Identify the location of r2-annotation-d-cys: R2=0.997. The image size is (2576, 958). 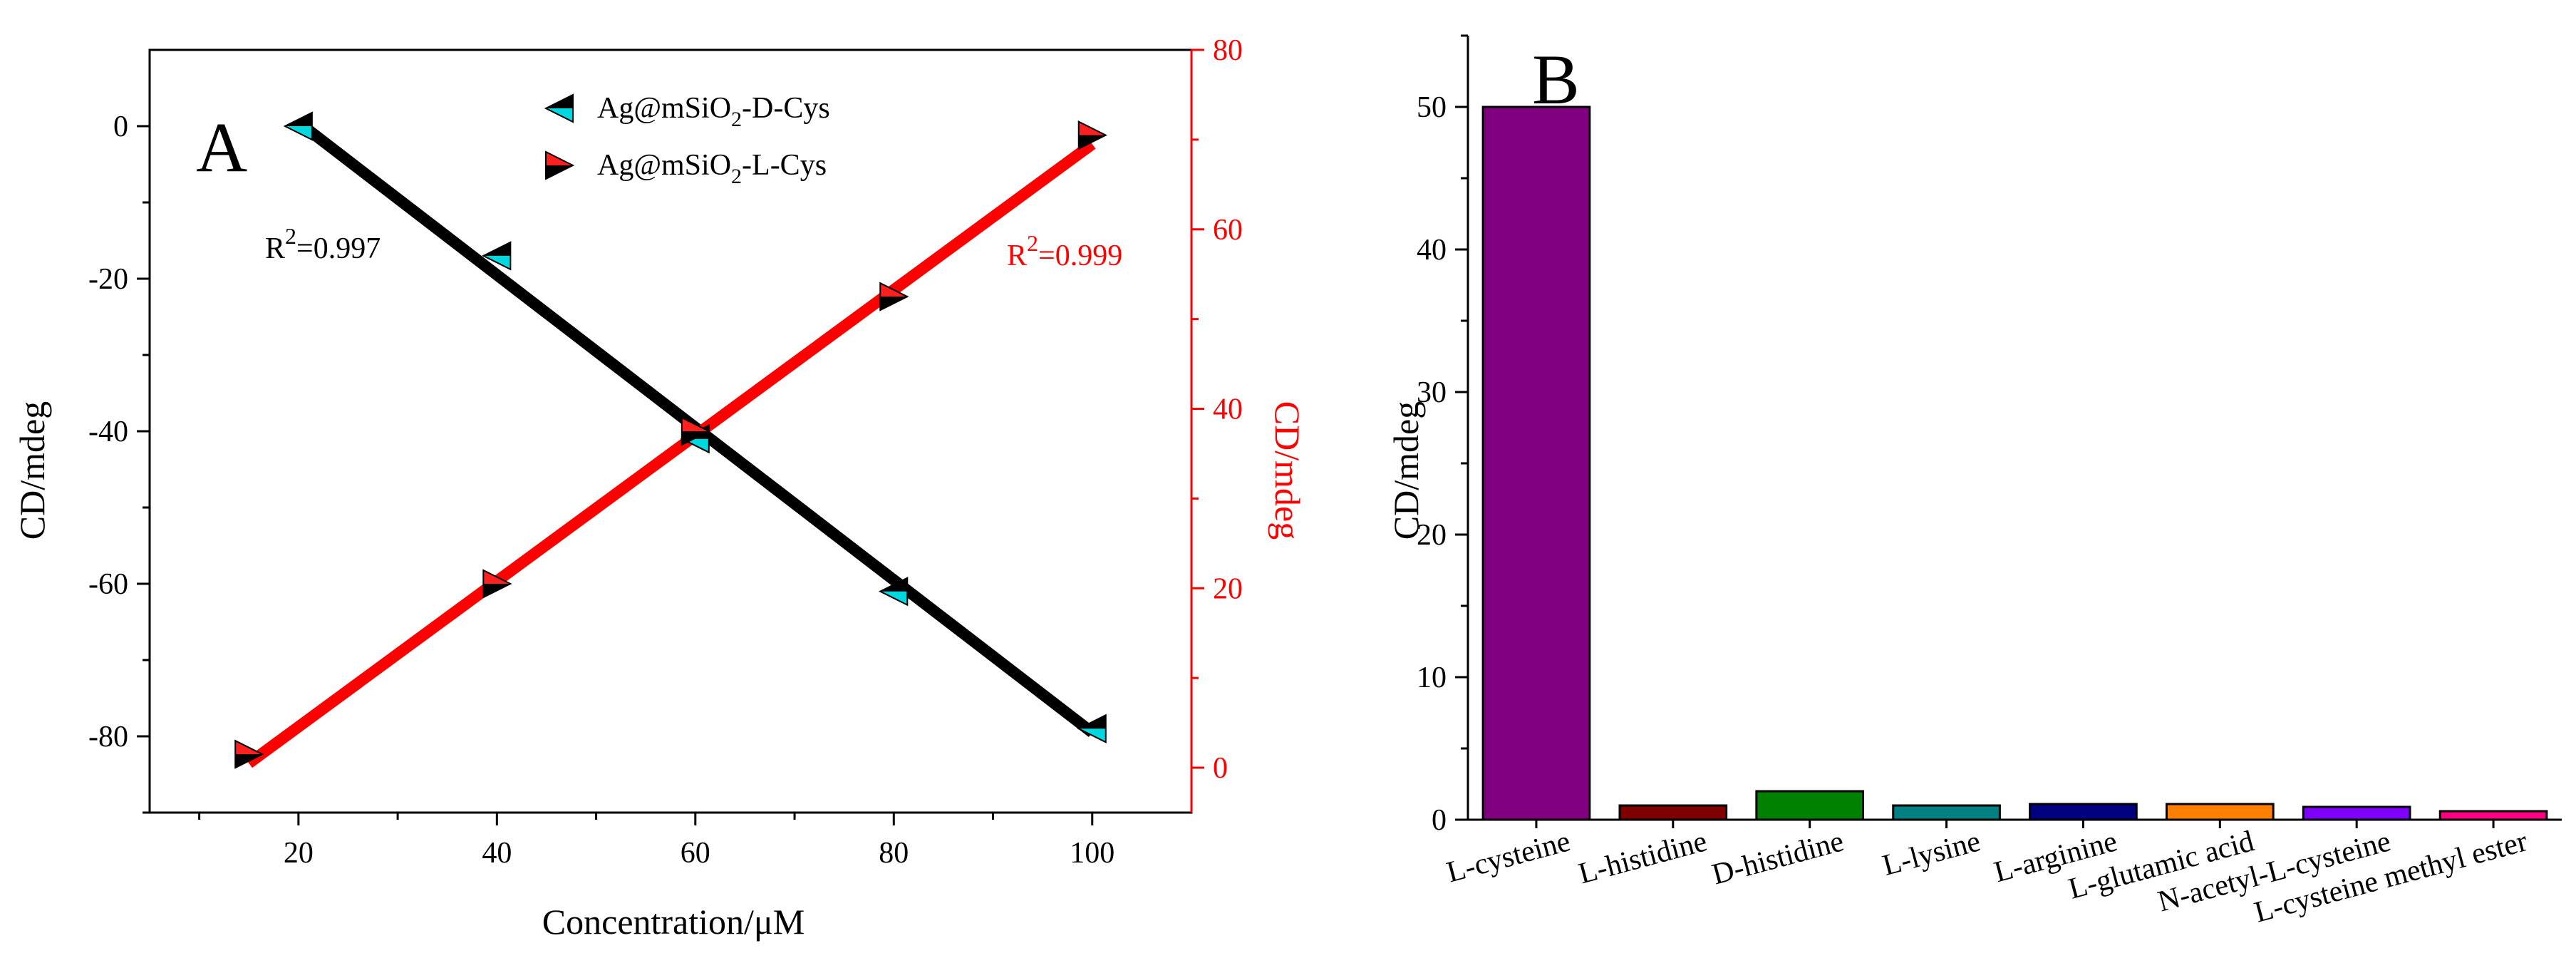
(323, 244).